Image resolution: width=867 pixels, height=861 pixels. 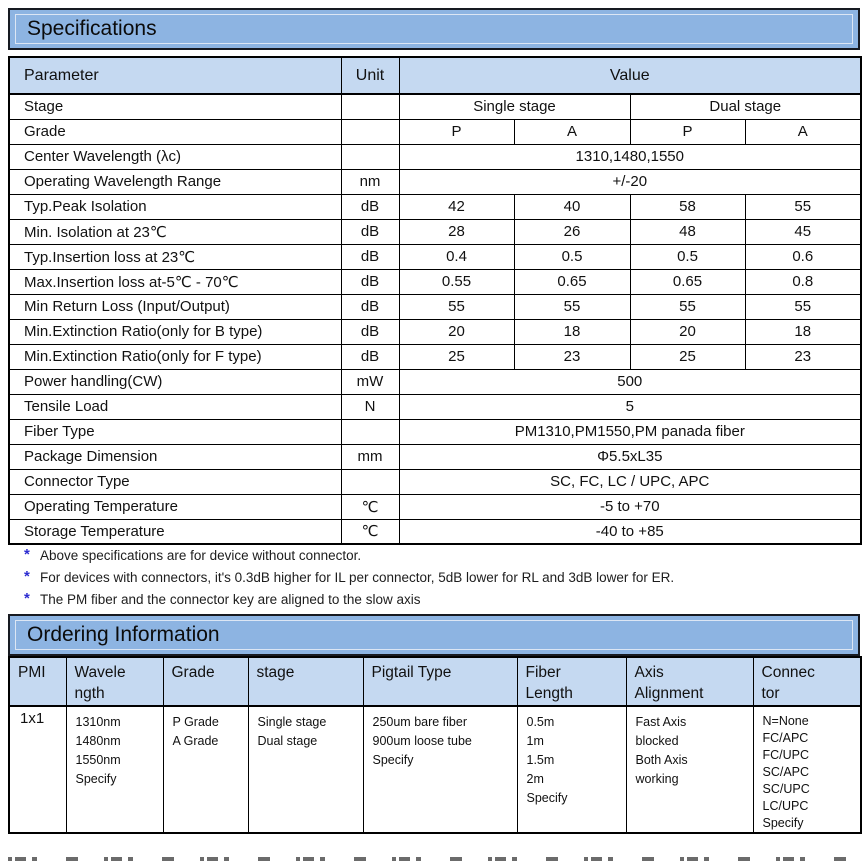 What do you see at coordinates (175, 206) in the screenshot?
I see `parameter-cell: Typ.Peak Isolation` at bounding box center [175, 206].